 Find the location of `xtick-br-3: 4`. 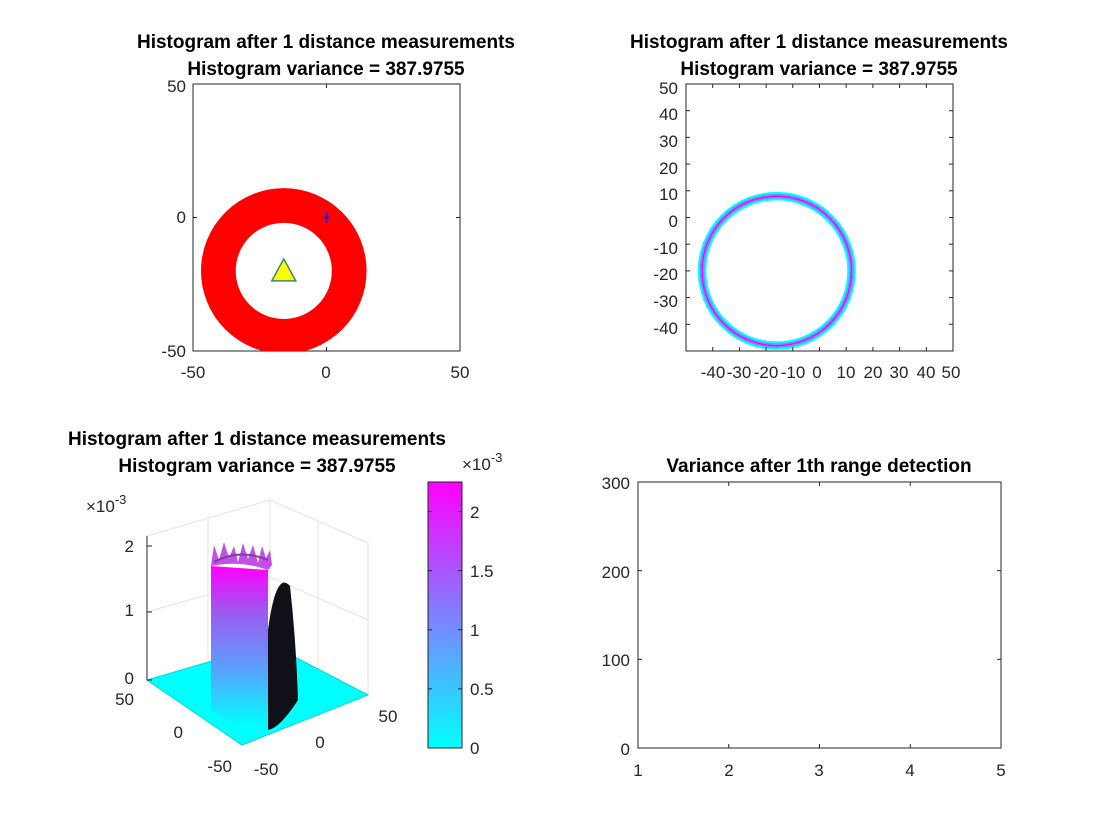

xtick-br-3: 4 is located at coordinates (909, 770).